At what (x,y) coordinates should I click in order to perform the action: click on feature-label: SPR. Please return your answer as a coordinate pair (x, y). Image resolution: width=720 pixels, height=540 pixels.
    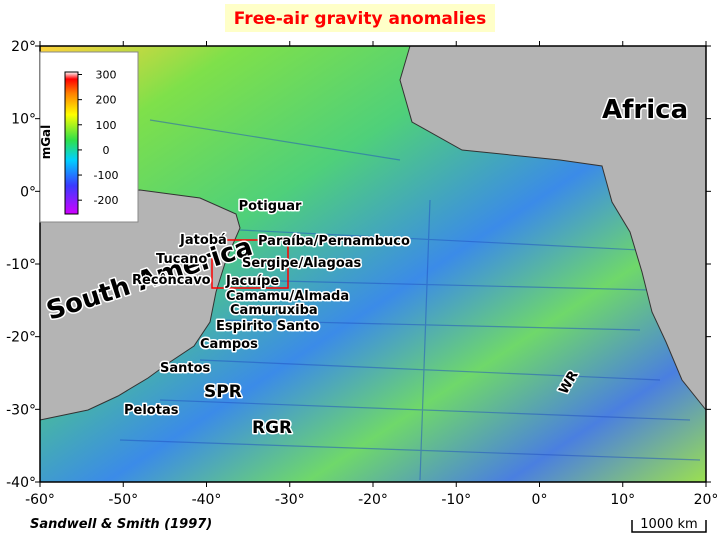
    Looking at the image, I should click on (223, 392).